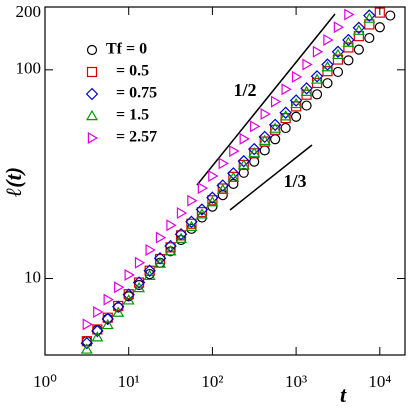  Describe the element at coordinates (136, 137) in the screenshot. I see `legend-label: = 2.57` at that location.